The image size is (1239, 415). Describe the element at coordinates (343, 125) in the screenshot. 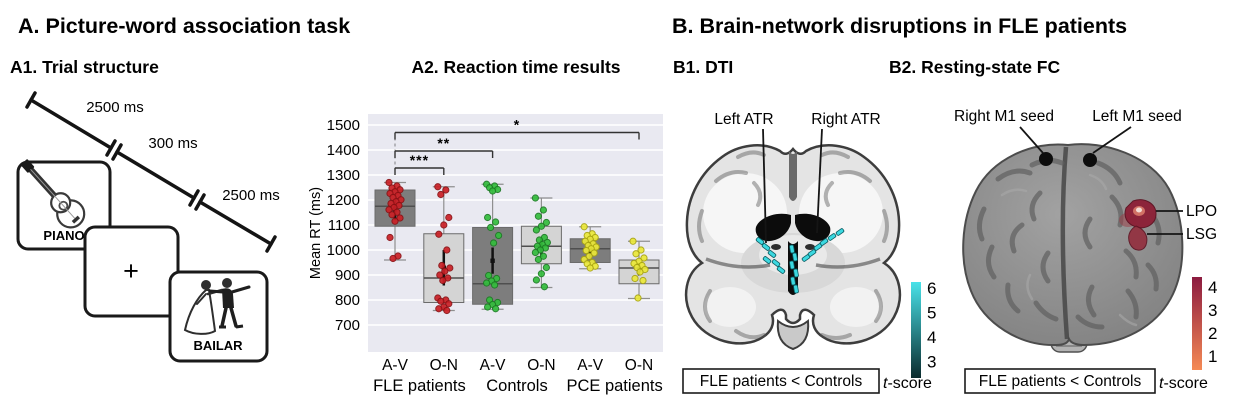

I see `y-tick-label: 1500` at that location.